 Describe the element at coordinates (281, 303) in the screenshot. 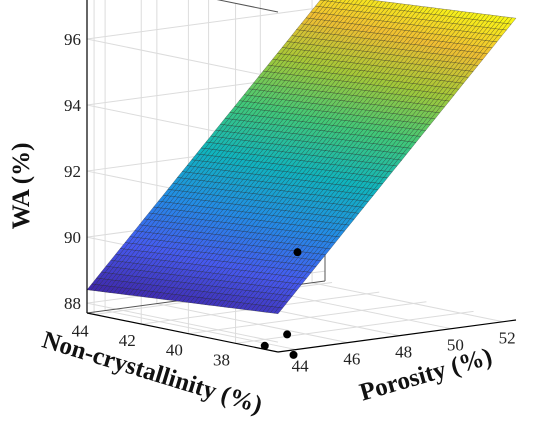

I see `data-points` at that location.